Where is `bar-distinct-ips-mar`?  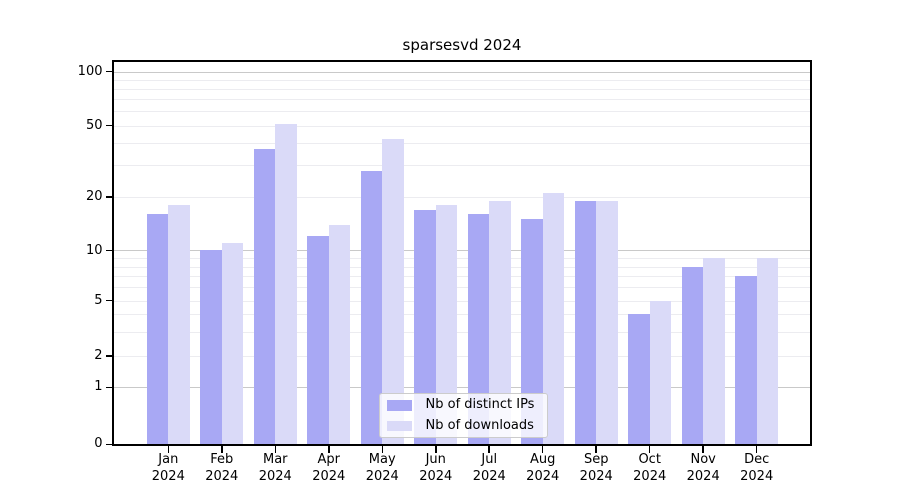 bar-distinct-ips-mar is located at coordinates (264, 297).